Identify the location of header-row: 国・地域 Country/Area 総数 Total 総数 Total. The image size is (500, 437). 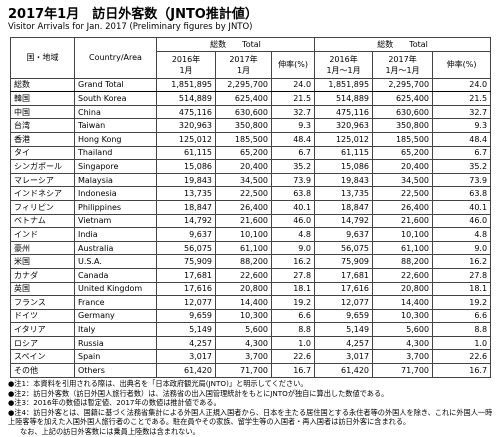
(251, 58).